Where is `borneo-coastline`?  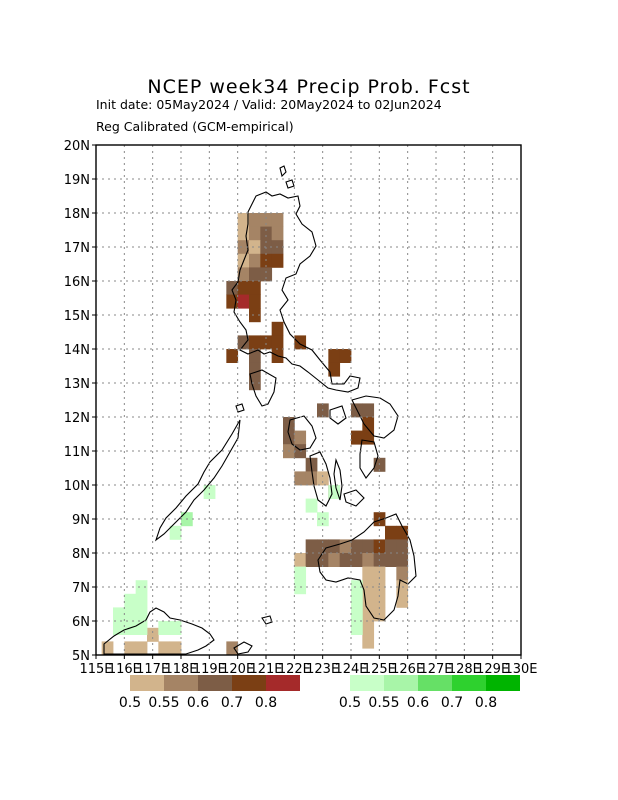 borneo-coastline is located at coordinates (159, 631).